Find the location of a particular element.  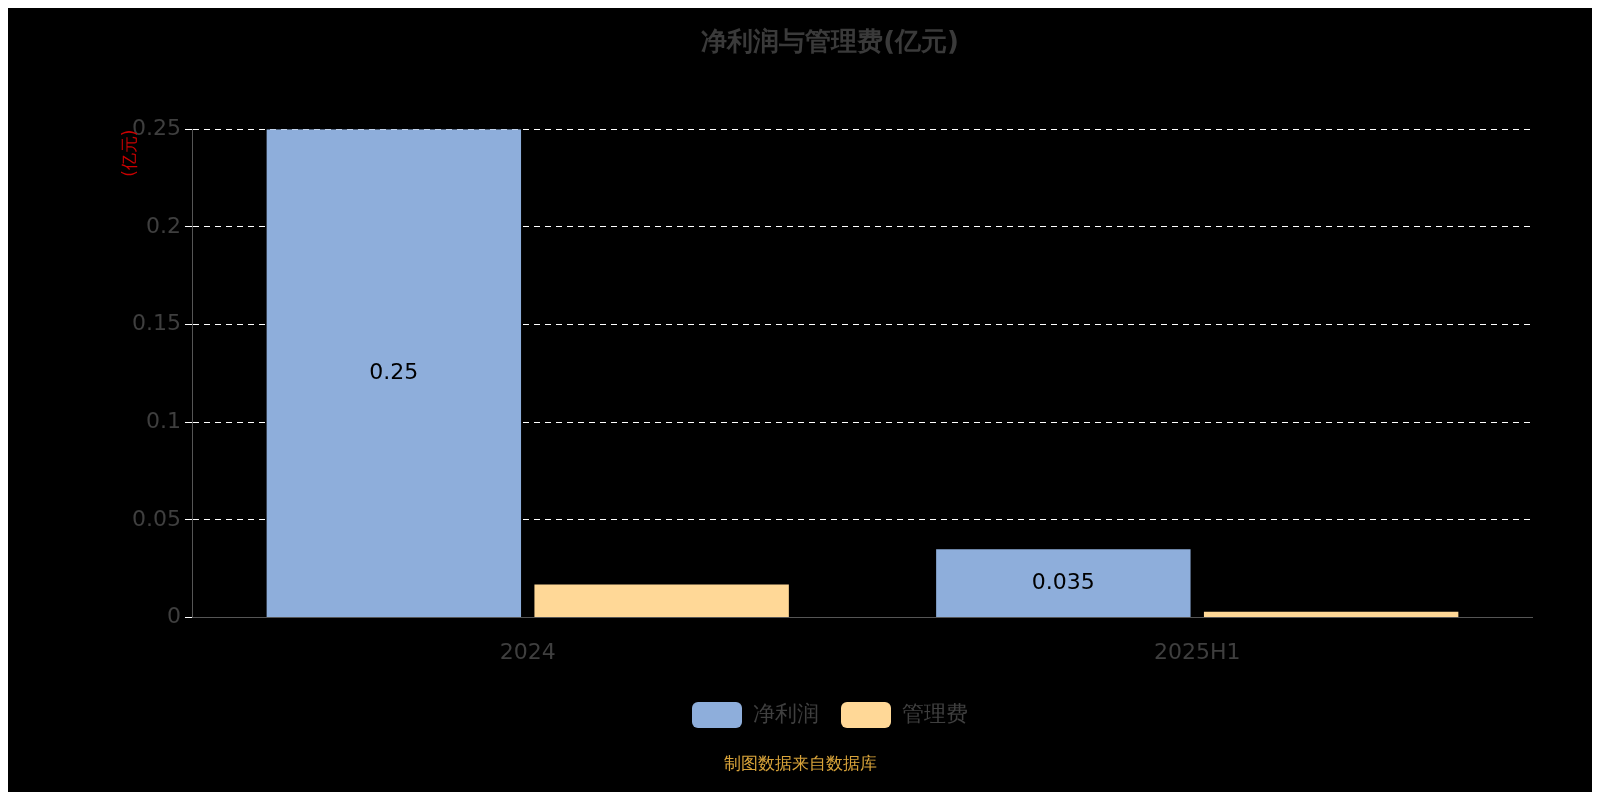

y-tick-label: 0.2 is located at coordinates (163, 225).